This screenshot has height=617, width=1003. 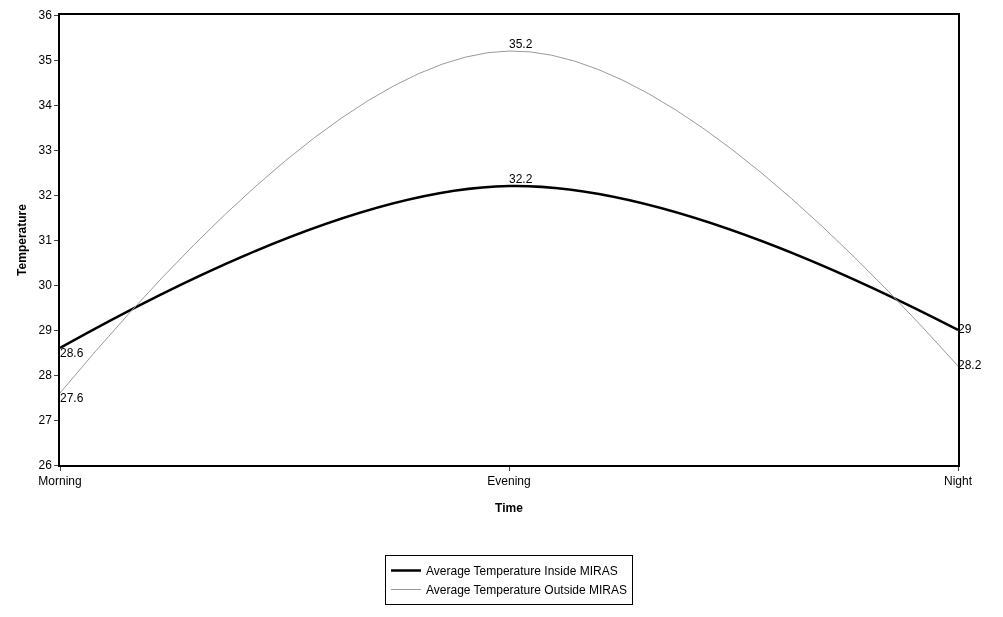 What do you see at coordinates (60, 481) in the screenshot?
I see `x-tick-label: Morning` at bounding box center [60, 481].